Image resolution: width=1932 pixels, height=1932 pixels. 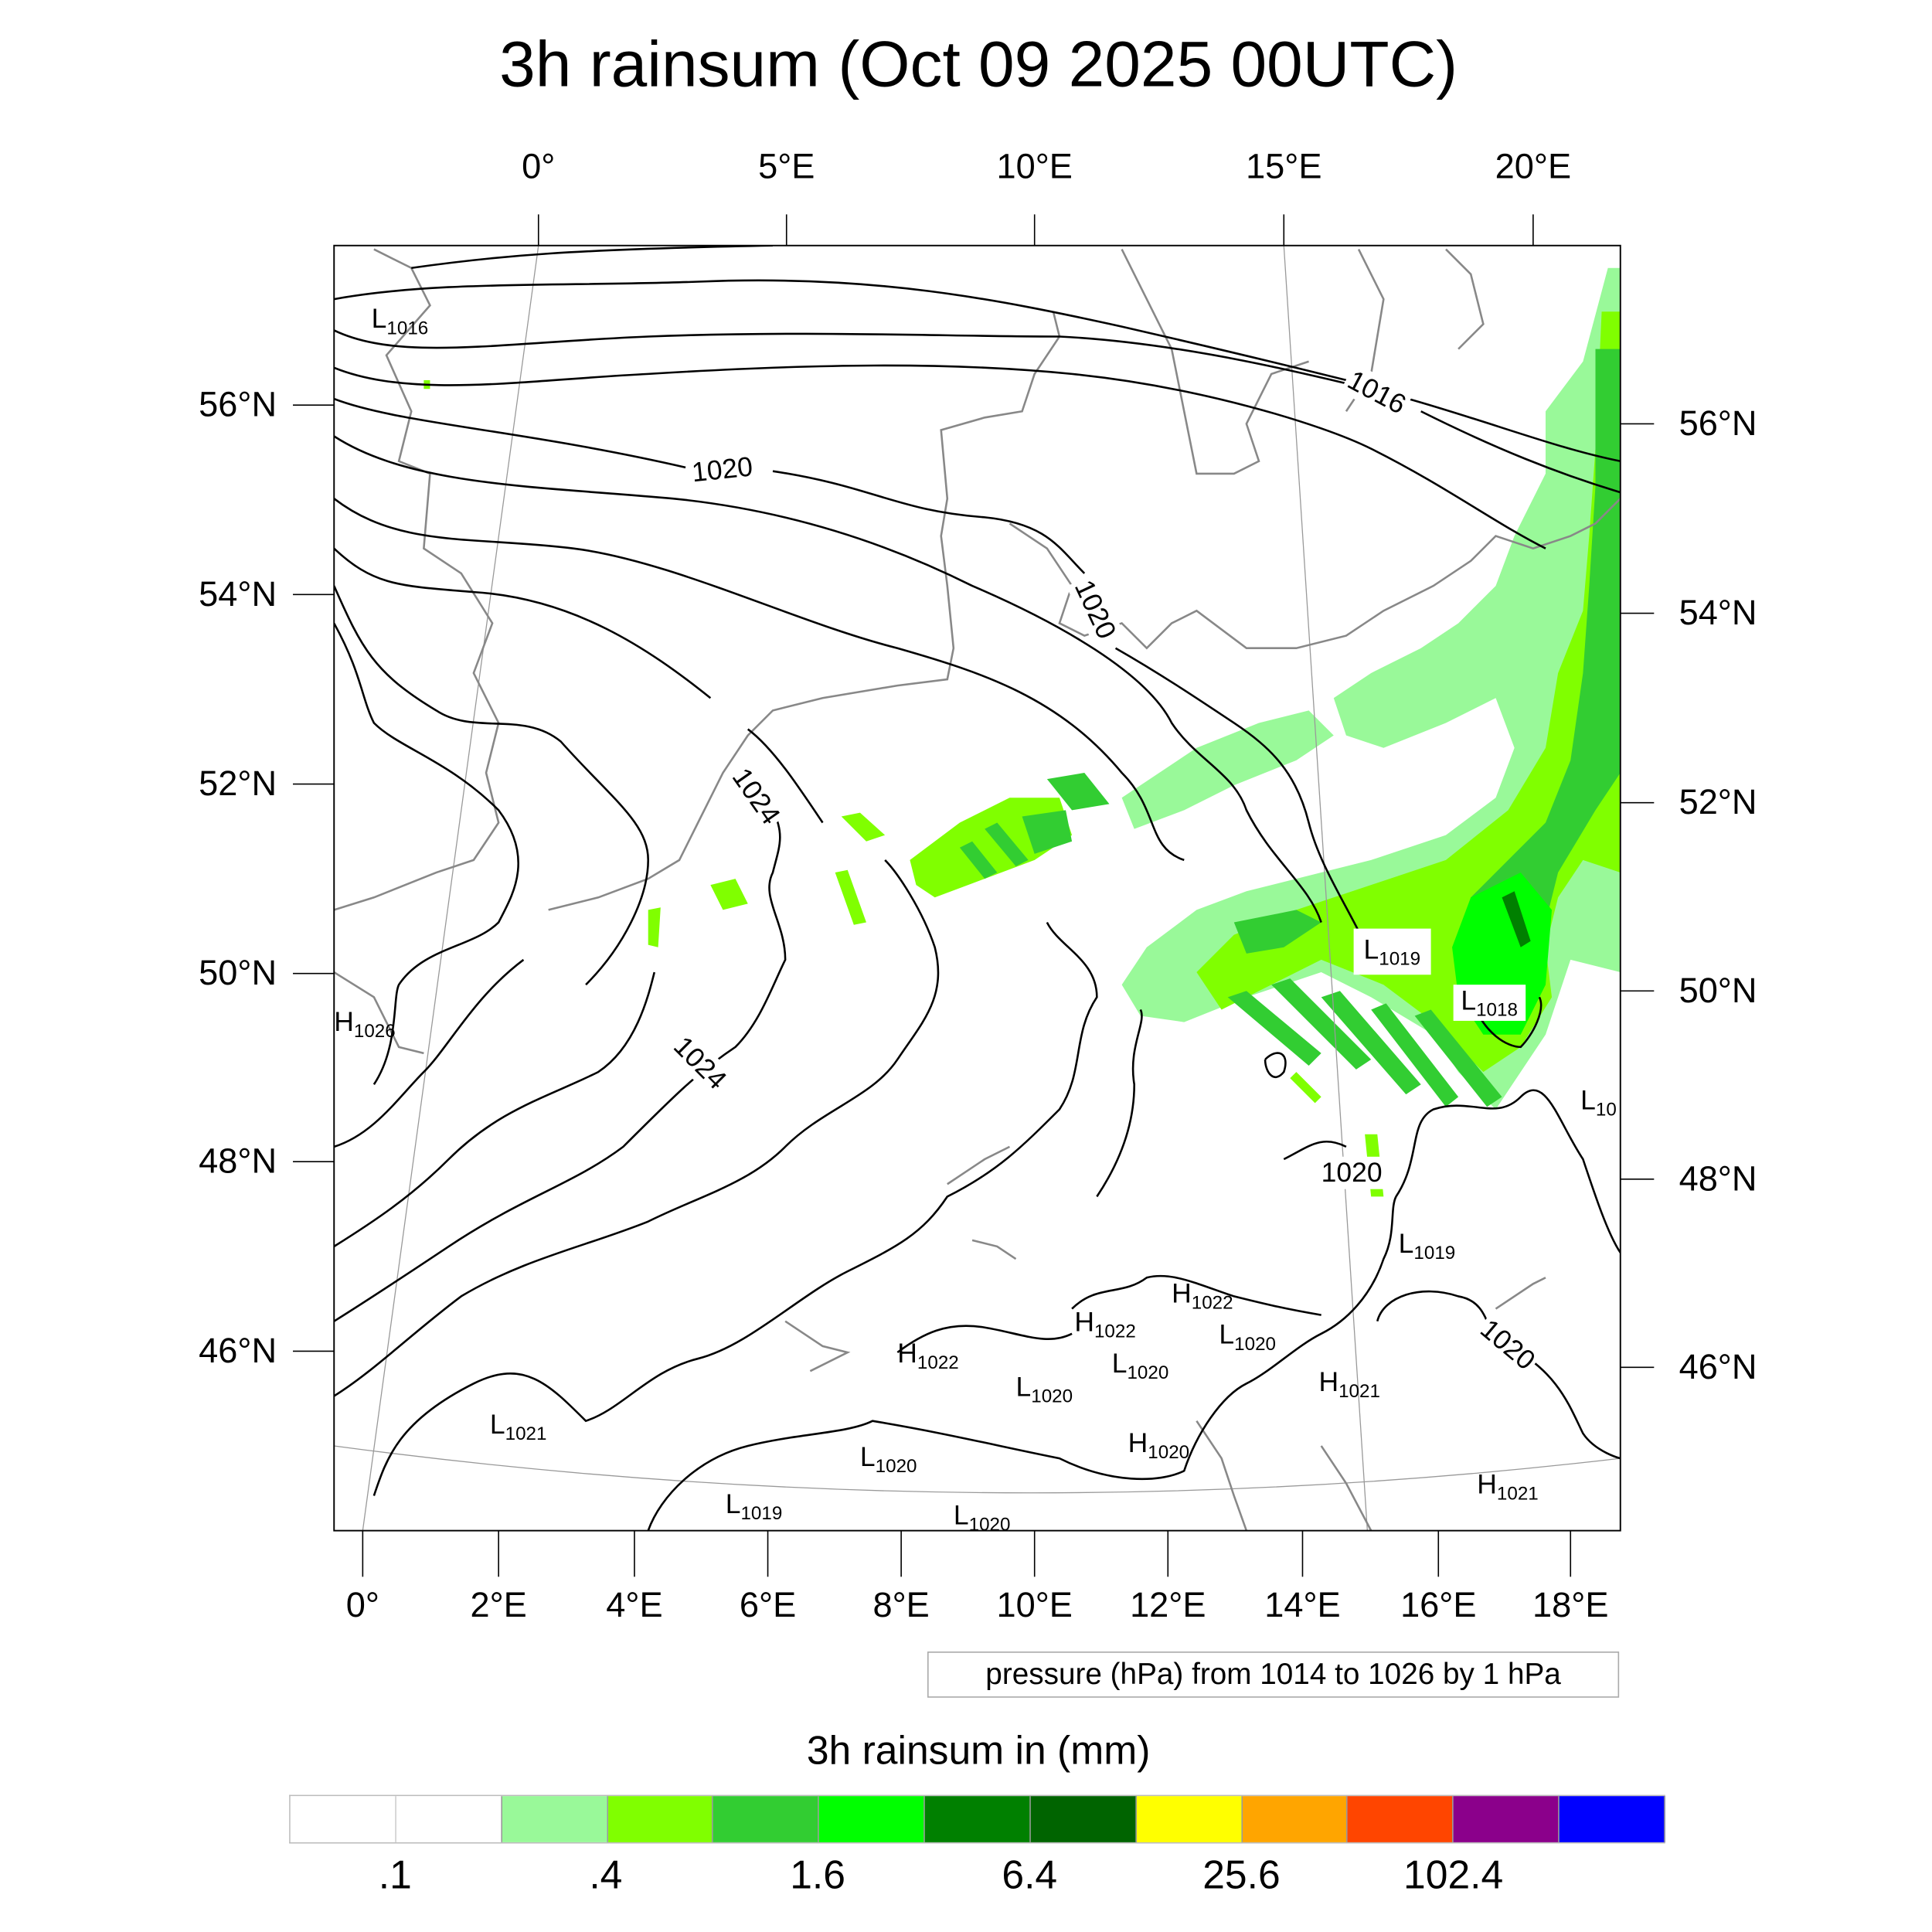 What do you see at coordinates (1718, 1367) in the screenshot?
I see `lat-label-right: 46°N` at bounding box center [1718, 1367].